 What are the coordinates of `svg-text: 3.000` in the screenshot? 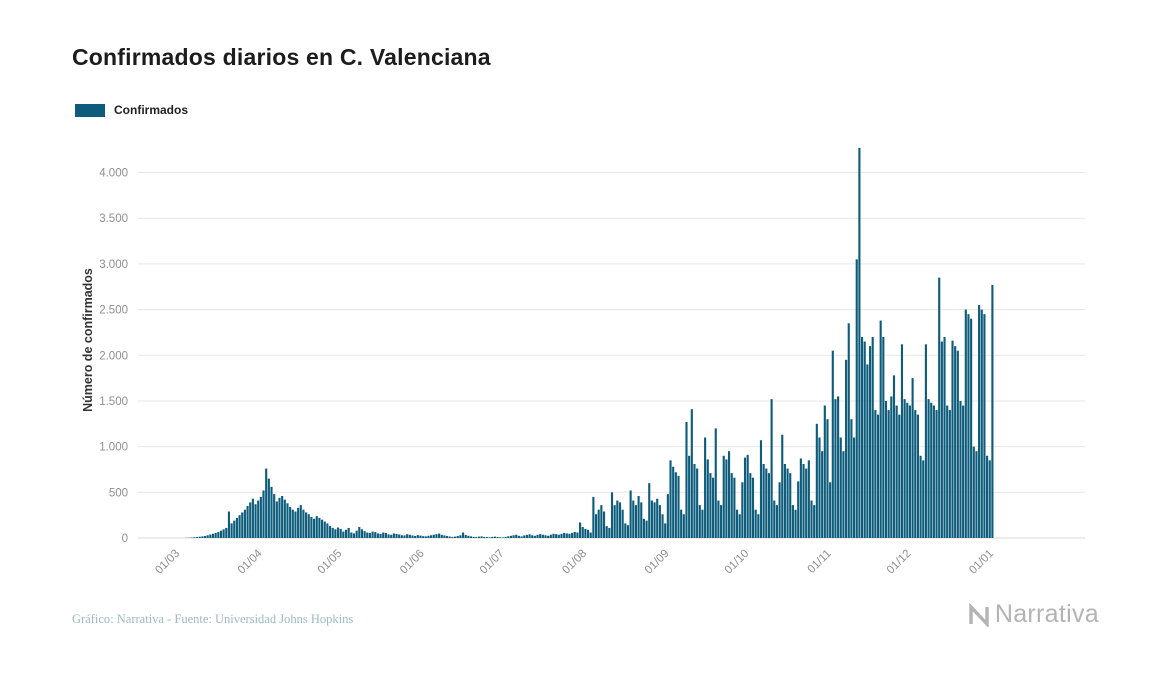 It's located at (113, 265).